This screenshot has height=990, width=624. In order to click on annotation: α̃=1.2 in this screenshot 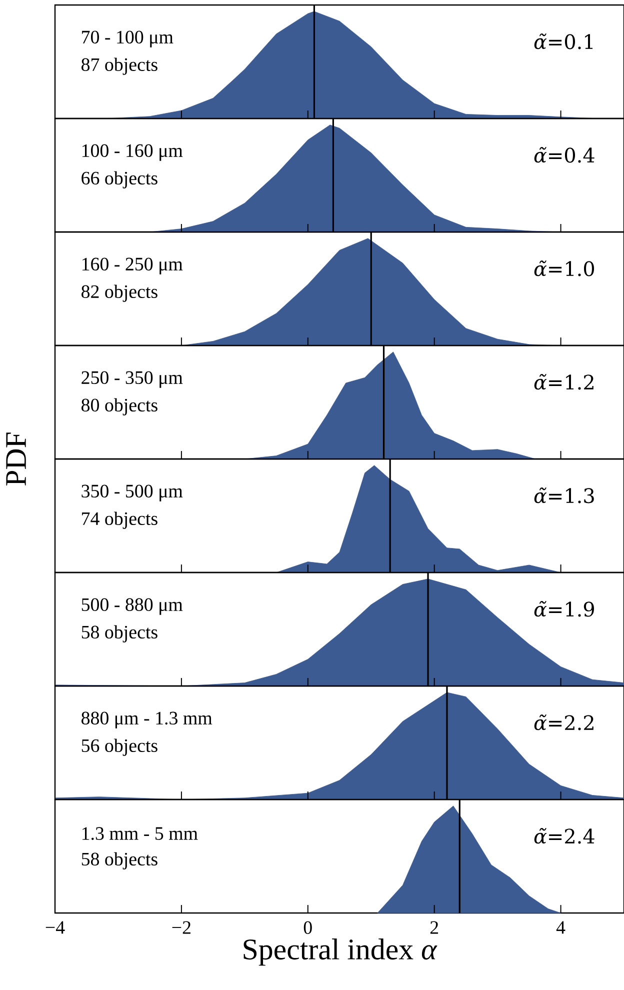, I will do `click(564, 382)`.